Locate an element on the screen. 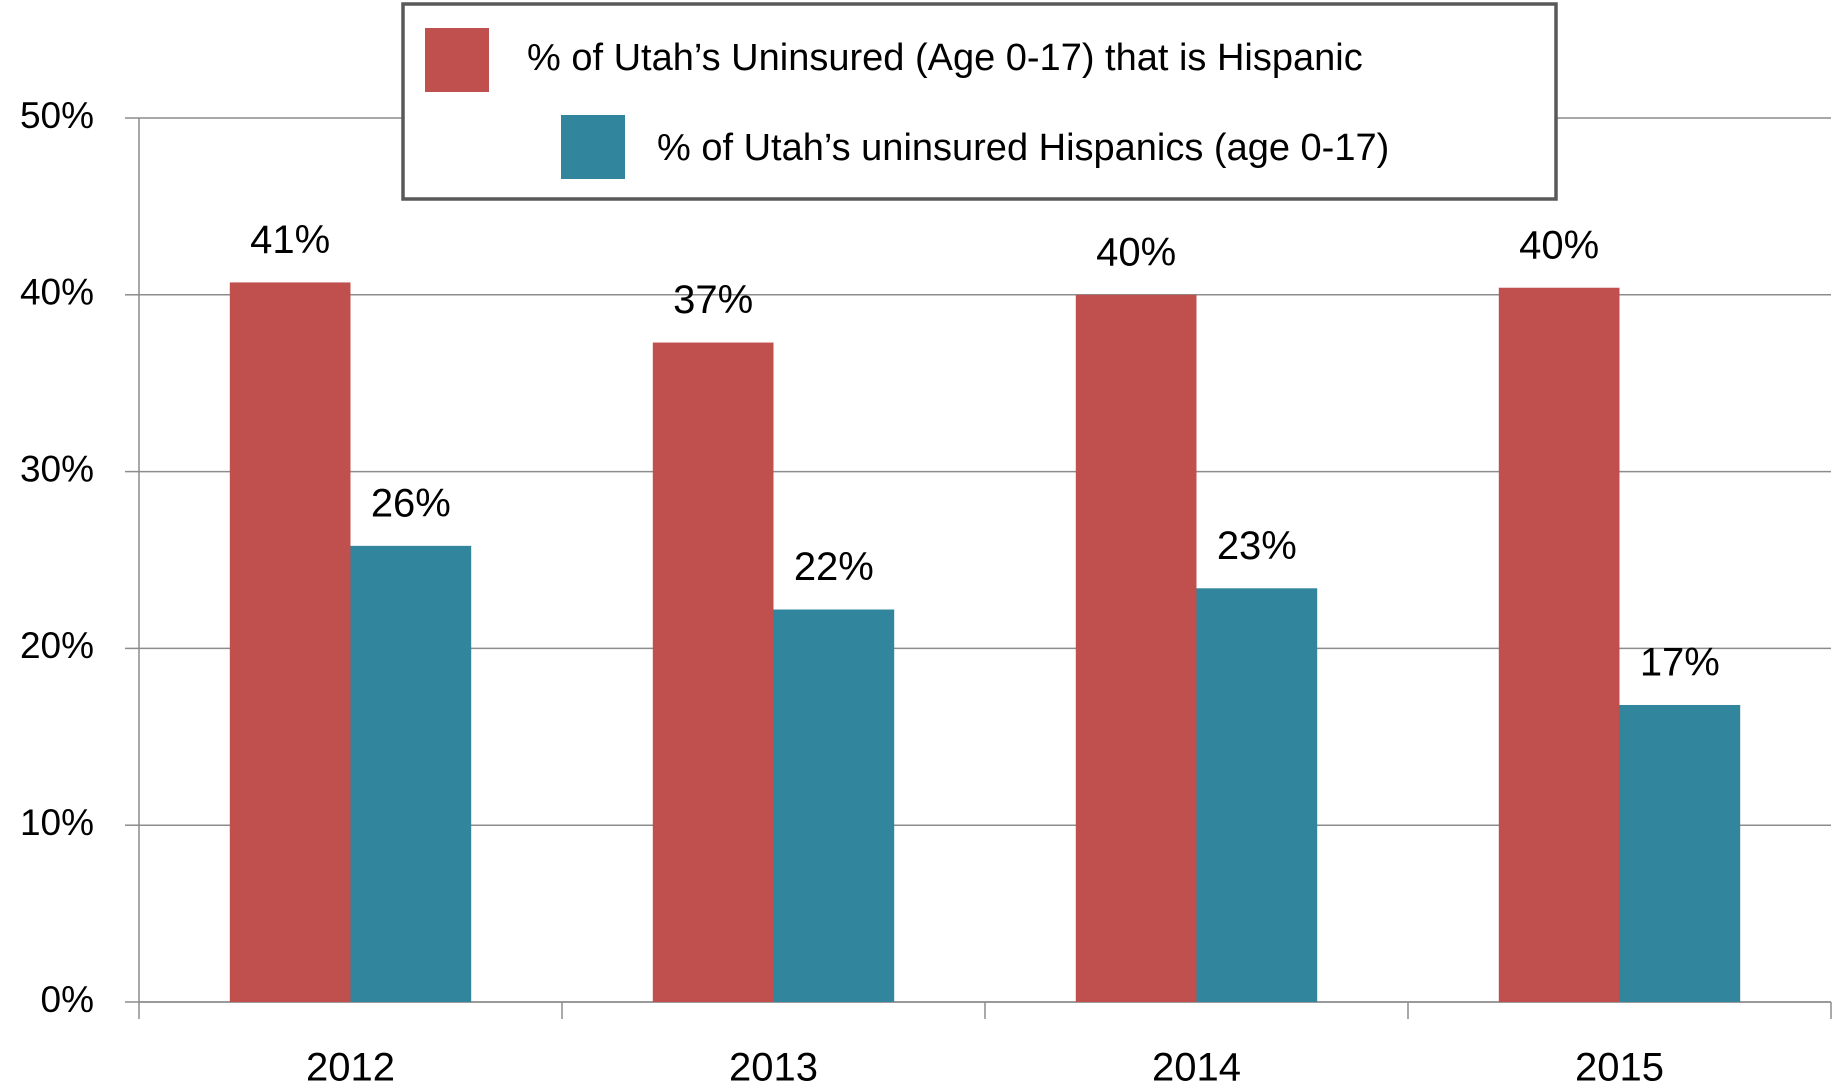 This screenshot has height=1092, width=1837. x-tick-label: 2014 is located at coordinates (1196, 1068).